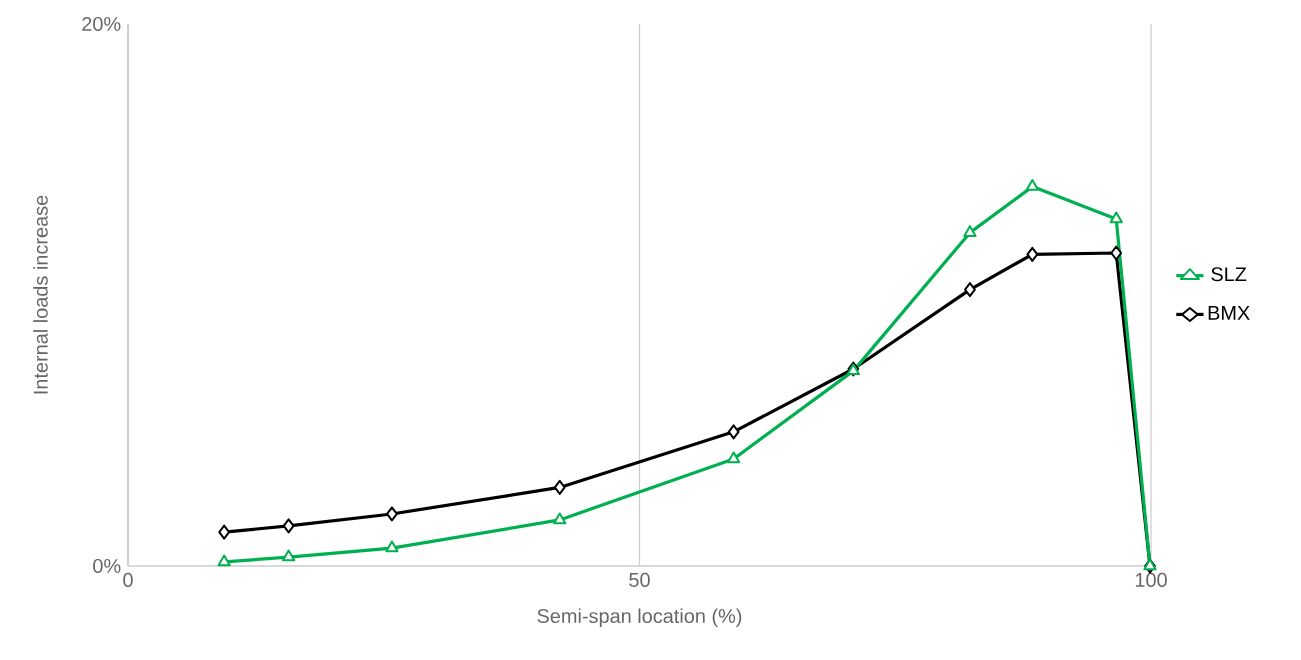 The height and width of the screenshot is (660, 1301). What do you see at coordinates (107, 566) in the screenshot?
I see `y-tick-label: 0%` at bounding box center [107, 566].